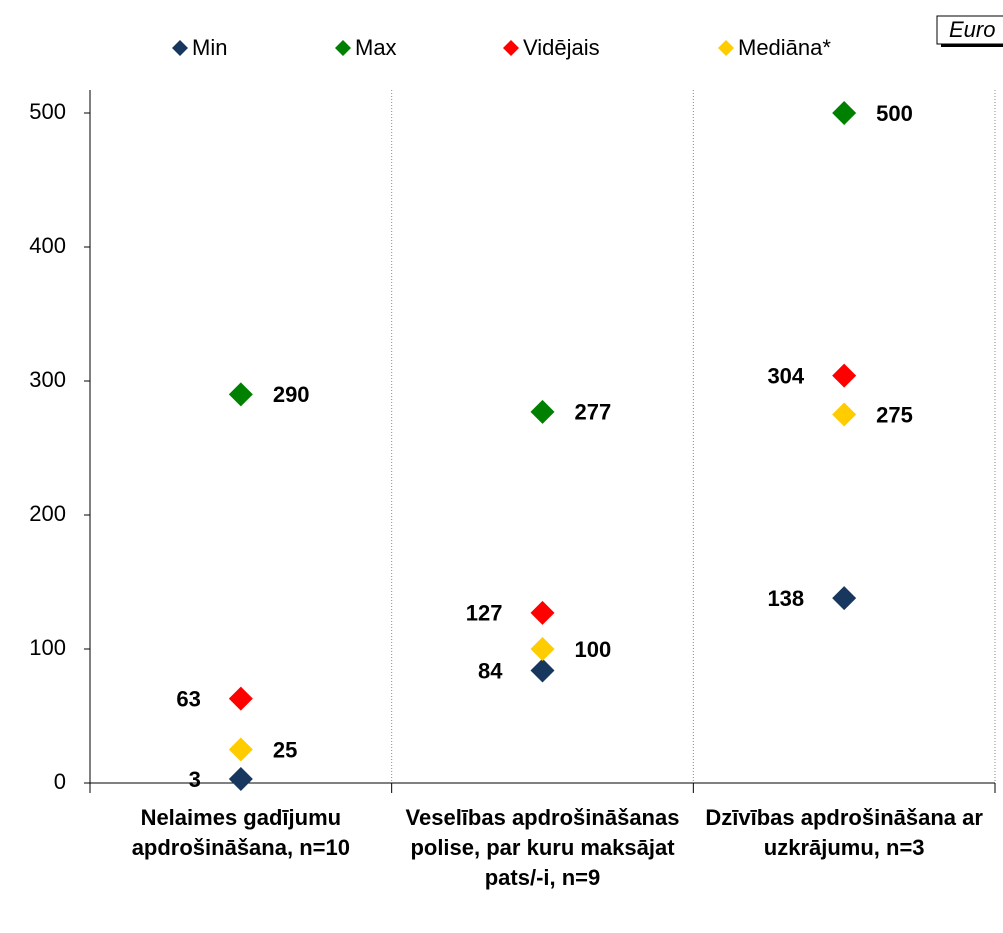 The width and height of the screenshot is (1003, 933). I want to click on y-tick-label: 400, so click(47, 245).